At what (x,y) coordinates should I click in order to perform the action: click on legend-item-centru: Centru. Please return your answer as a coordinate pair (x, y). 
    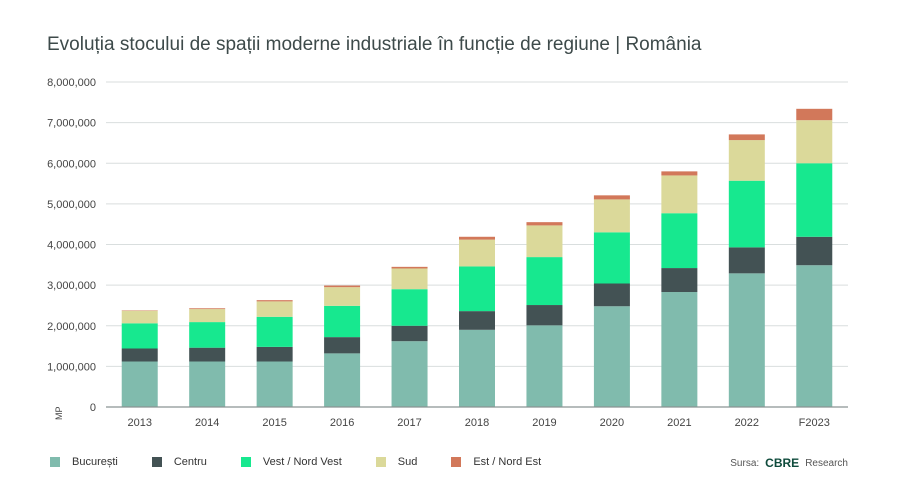
    Looking at the image, I should click on (179, 462).